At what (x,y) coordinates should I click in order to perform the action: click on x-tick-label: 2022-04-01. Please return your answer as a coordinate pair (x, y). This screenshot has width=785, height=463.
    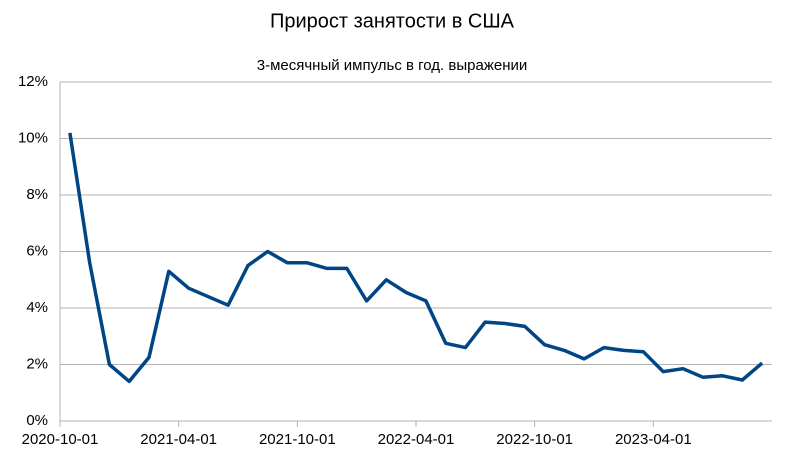
    Looking at the image, I should click on (416, 439).